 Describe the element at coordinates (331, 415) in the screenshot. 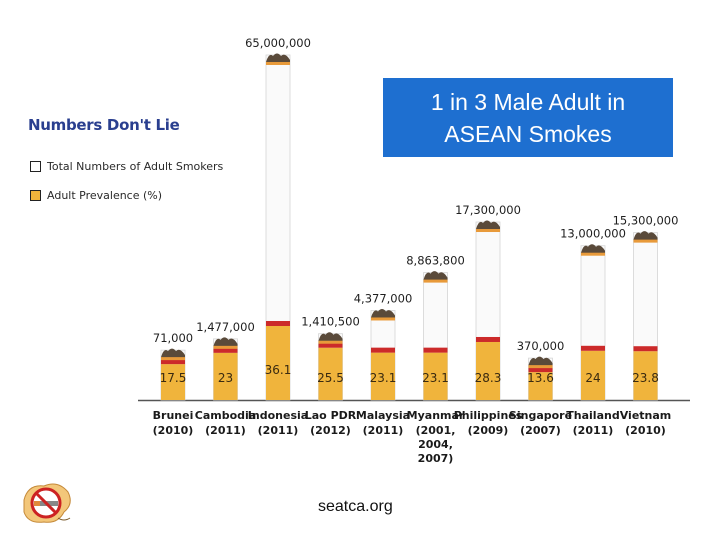

I see `category-label: Lao PDR` at that location.